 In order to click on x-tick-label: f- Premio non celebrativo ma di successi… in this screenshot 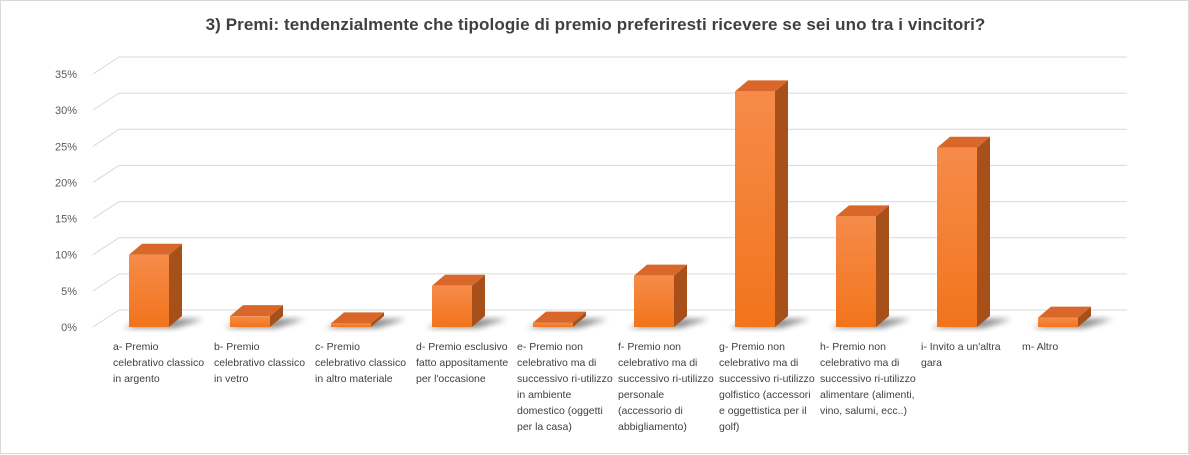, I will do `click(666, 387)`.